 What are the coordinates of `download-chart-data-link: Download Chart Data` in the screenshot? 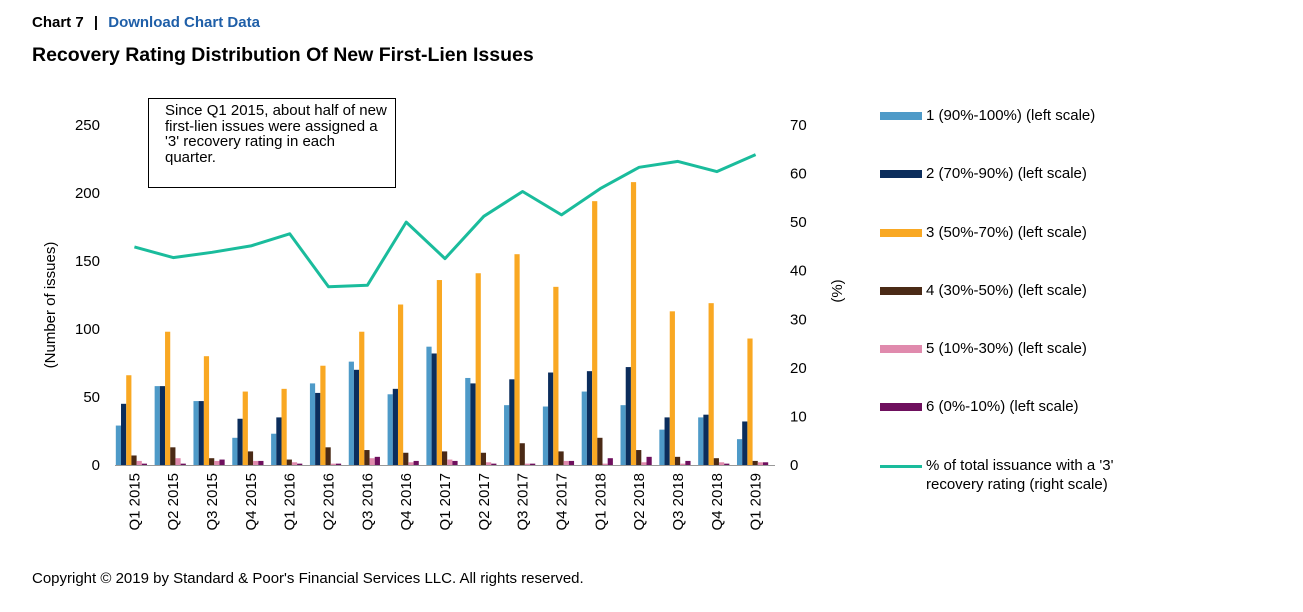 It's located at (184, 22).